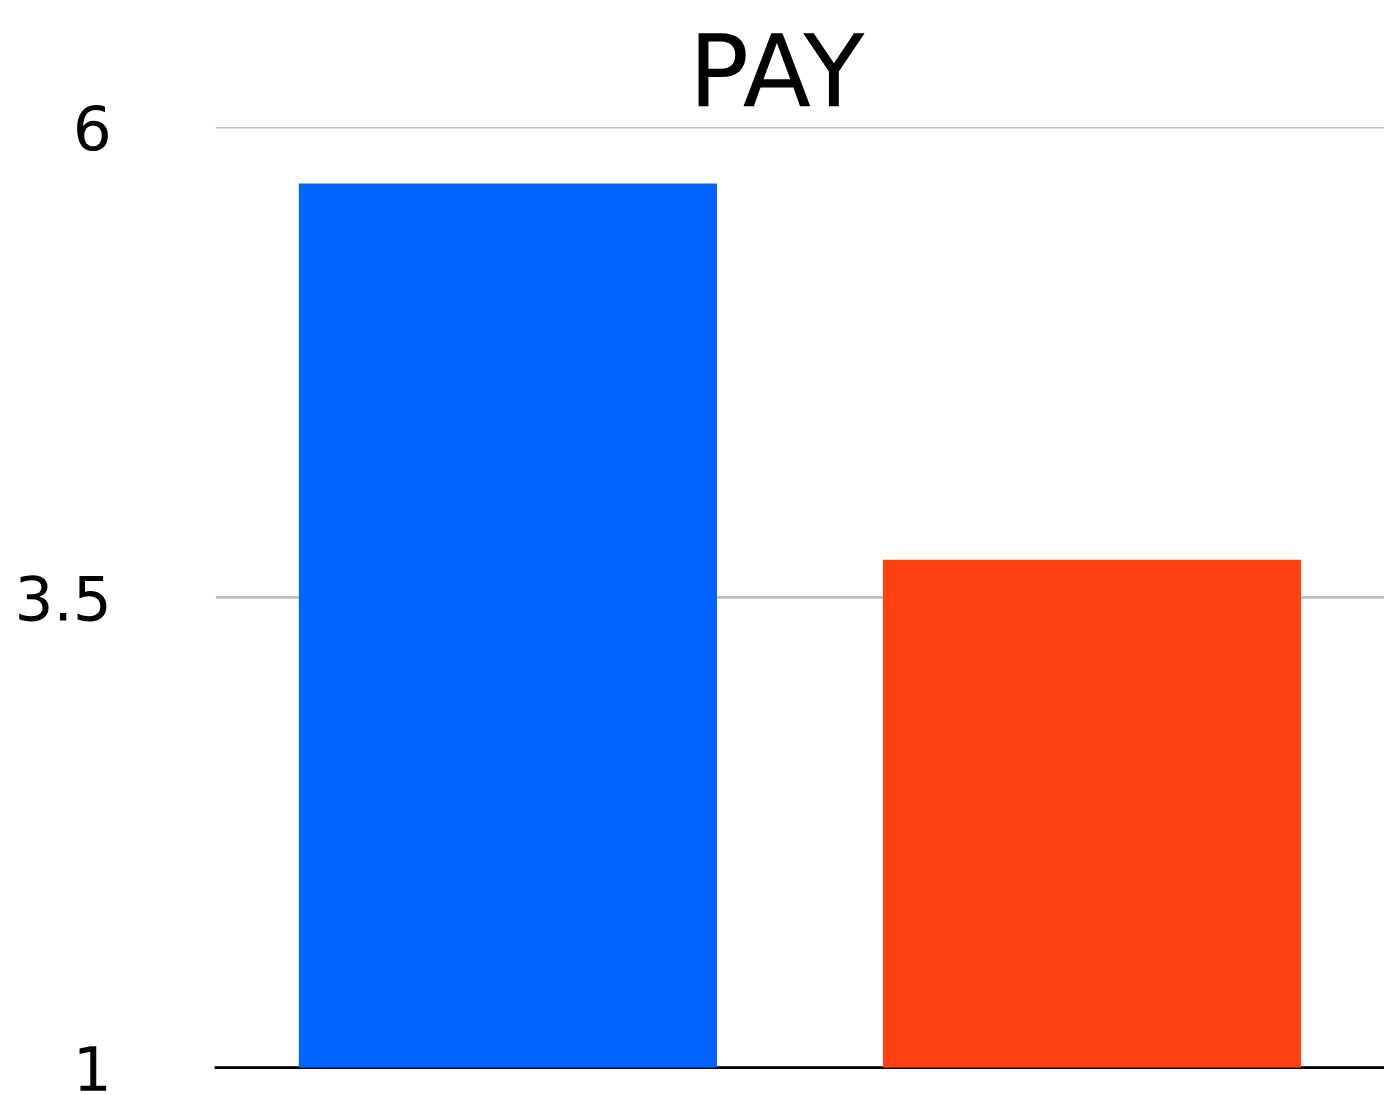  I want to click on y-tick-label: 1, so click(93, 1068).